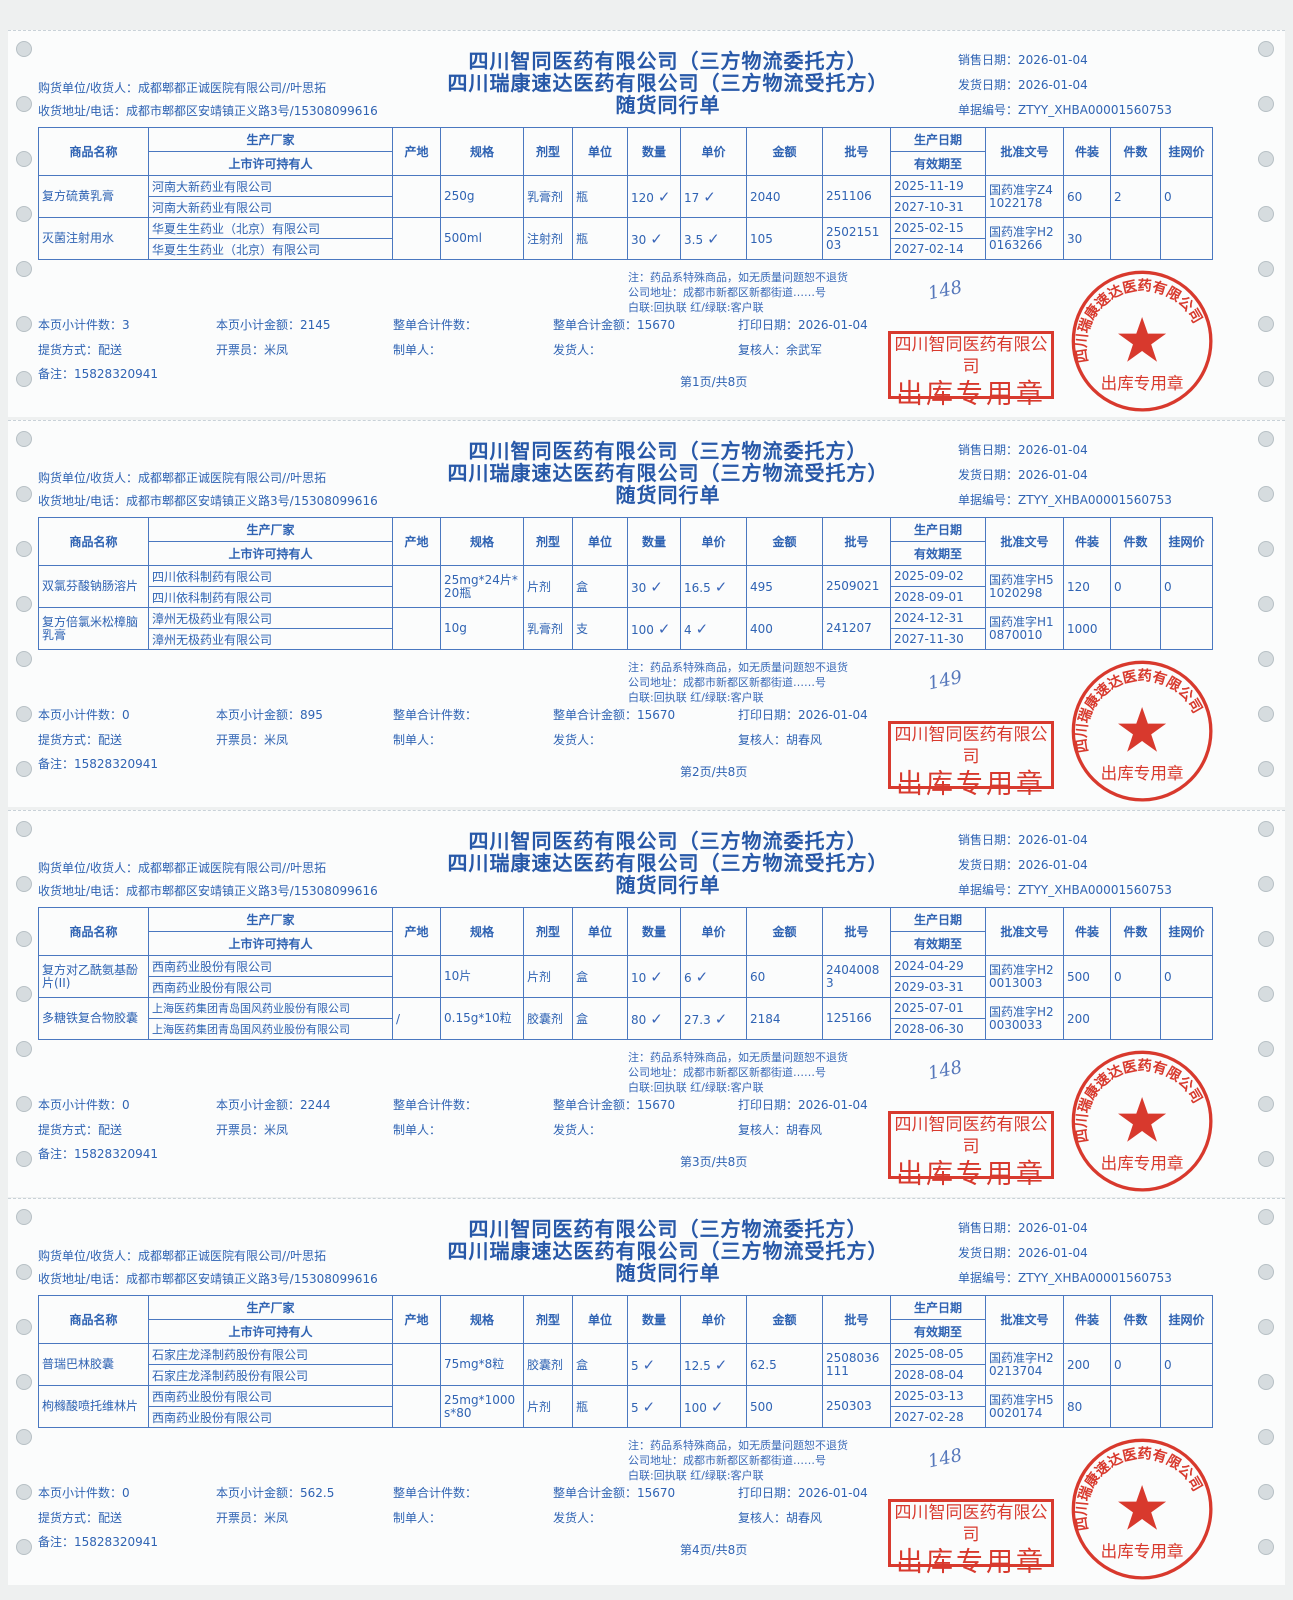 This screenshot has height=1600, width=1293. I want to click on sale-date-value: 2026-01-04, so click(1053, 450).